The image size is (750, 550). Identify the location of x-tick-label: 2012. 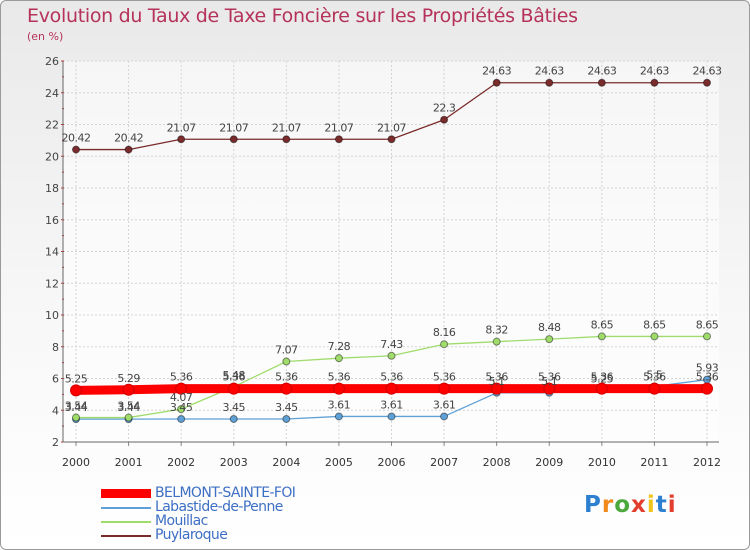
(707, 462).